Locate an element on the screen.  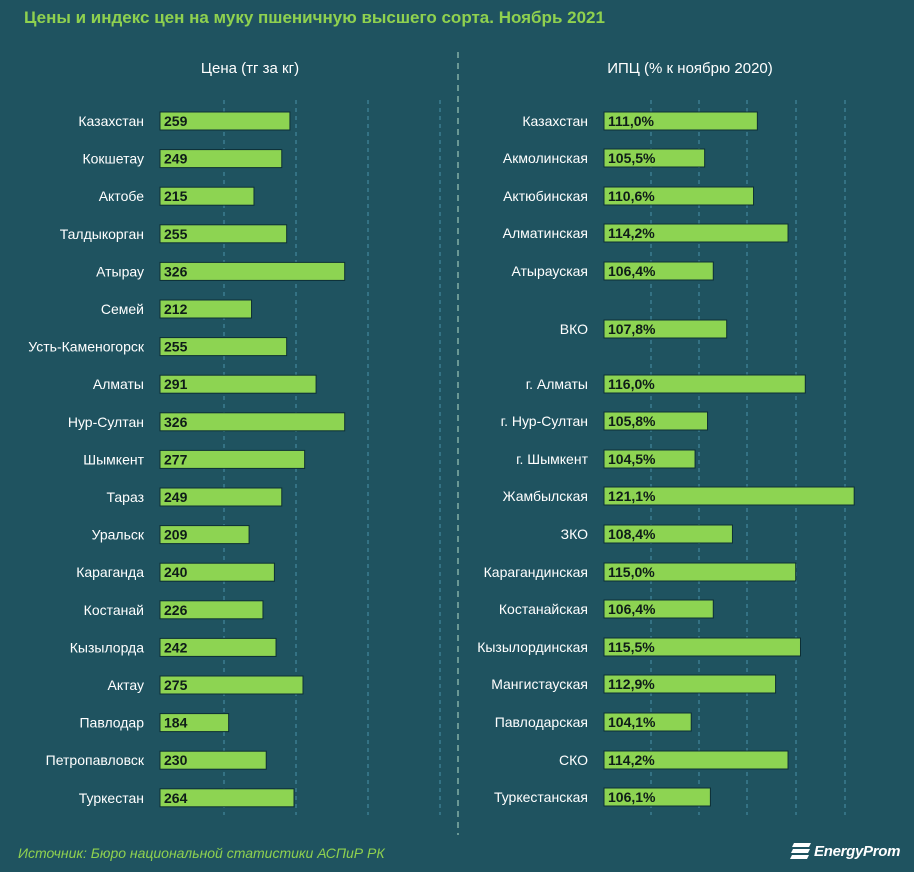
price-panel-subtitle: Цена (тг за кг) is located at coordinates (250, 68).